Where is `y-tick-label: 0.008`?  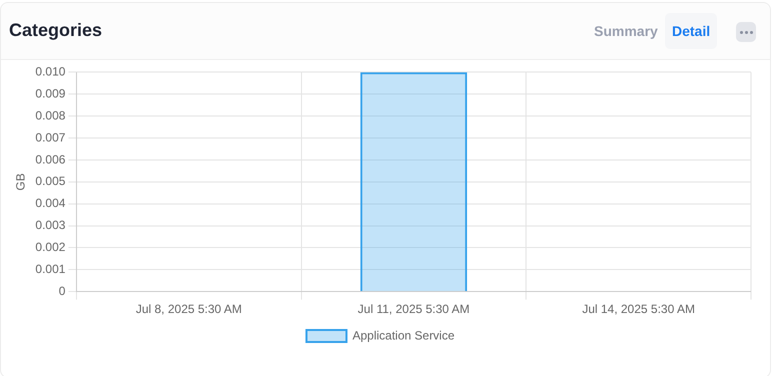 y-tick-label: 0.008 is located at coordinates (50, 115).